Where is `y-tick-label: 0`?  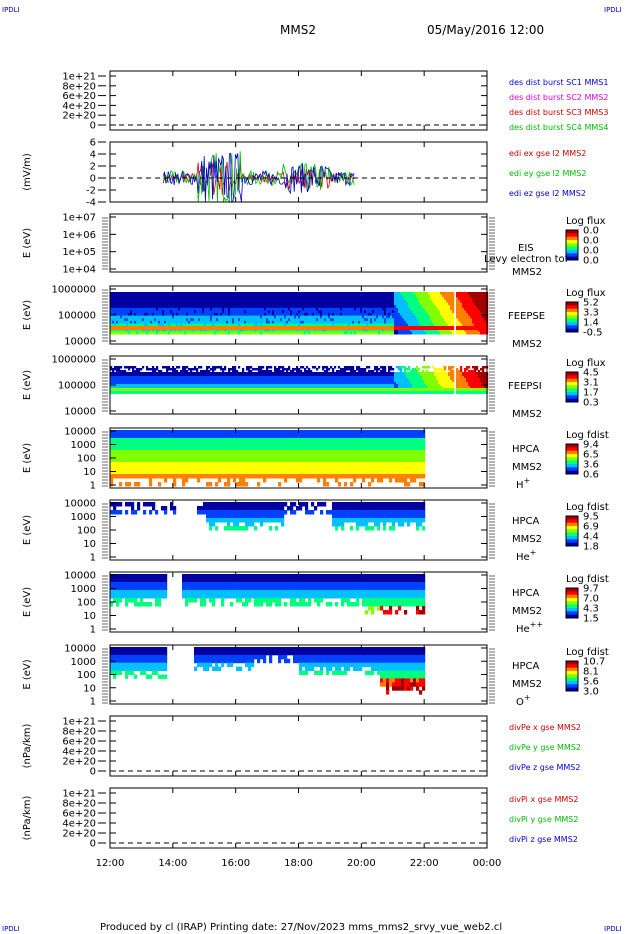 y-tick-label: 0 is located at coordinates (93, 126).